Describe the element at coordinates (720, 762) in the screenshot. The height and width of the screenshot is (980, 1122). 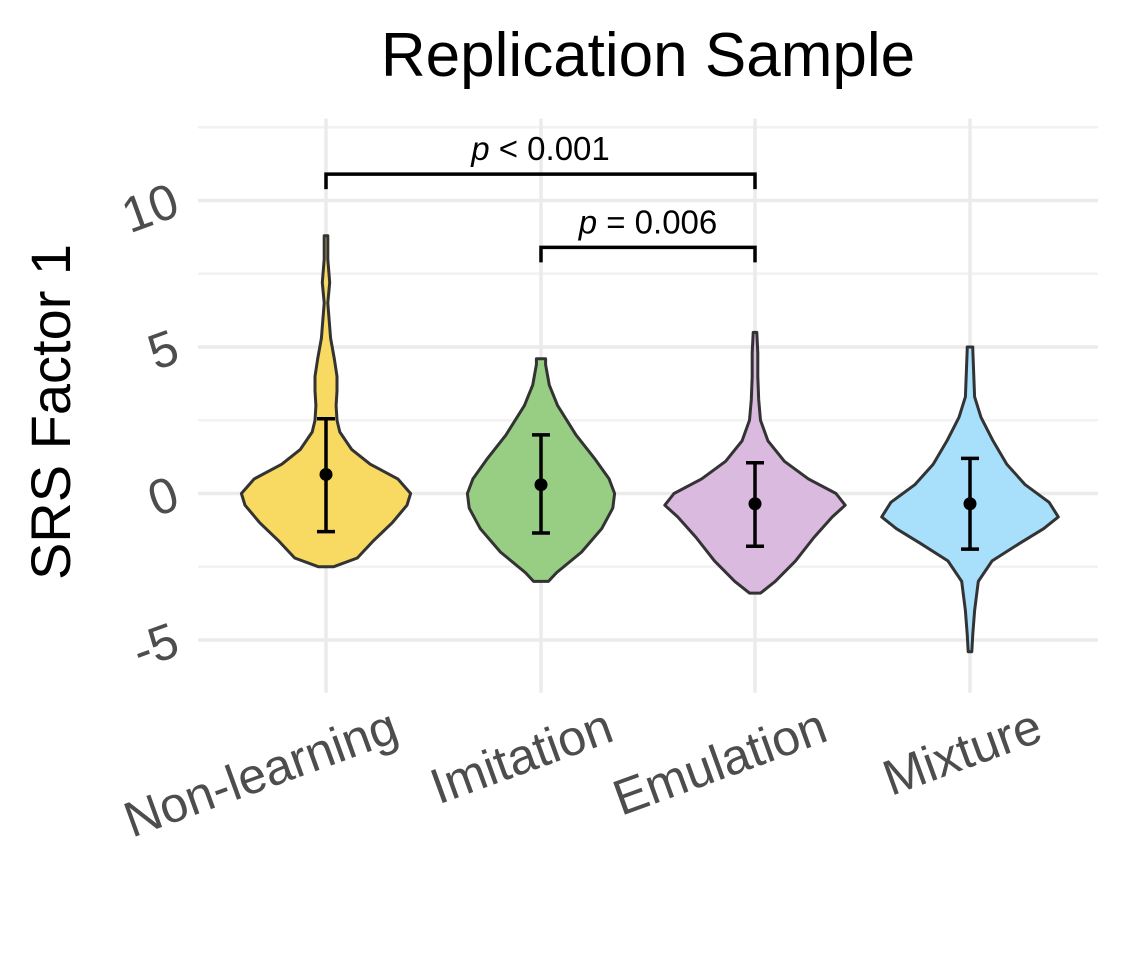
I see `x-tick-label: Emulation` at that location.